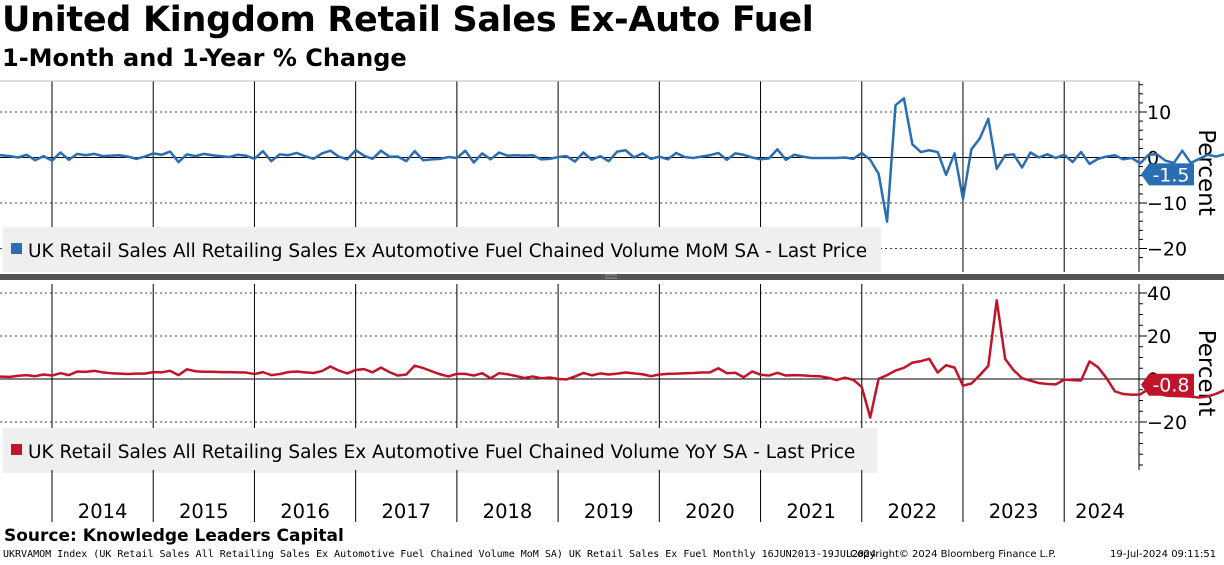  I want to click on y-axis-label: Percent, so click(1206, 373).